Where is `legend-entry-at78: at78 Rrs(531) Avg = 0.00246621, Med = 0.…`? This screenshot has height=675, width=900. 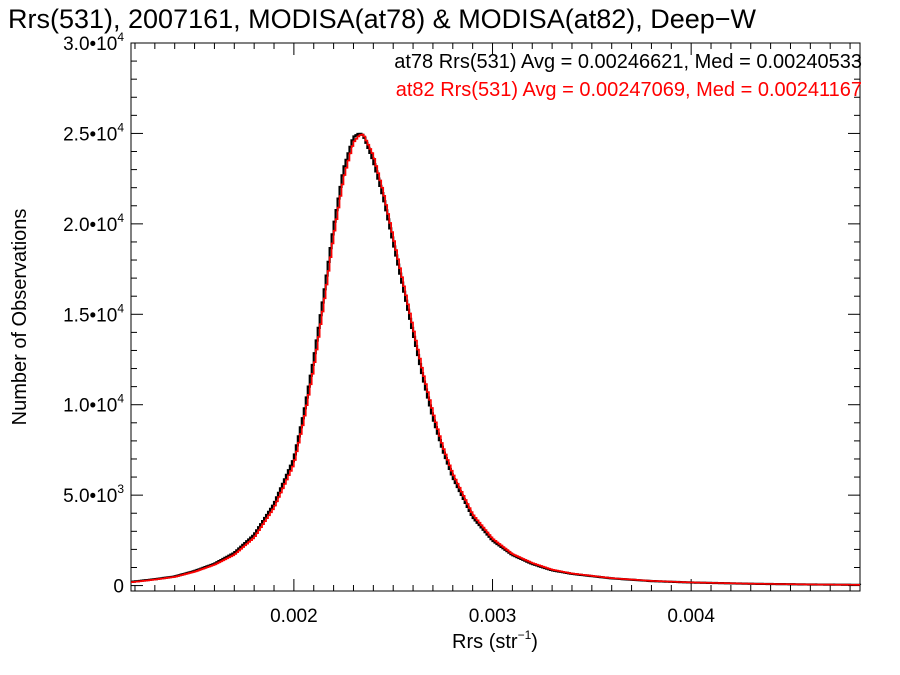
legend-entry-at78: at78 Rrs(531) Avg = 0.00246621, Med = 0.… is located at coordinates (628, 62).